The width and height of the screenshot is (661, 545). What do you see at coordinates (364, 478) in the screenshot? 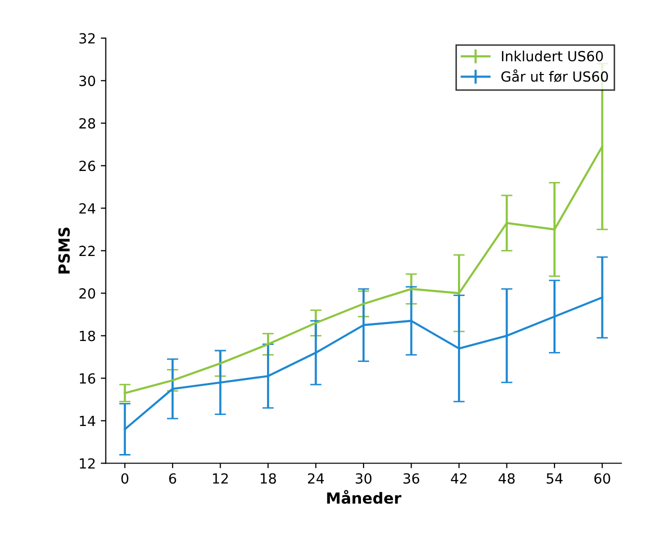
I see `x-tick-label: 30` at bounding box center [364, 478].